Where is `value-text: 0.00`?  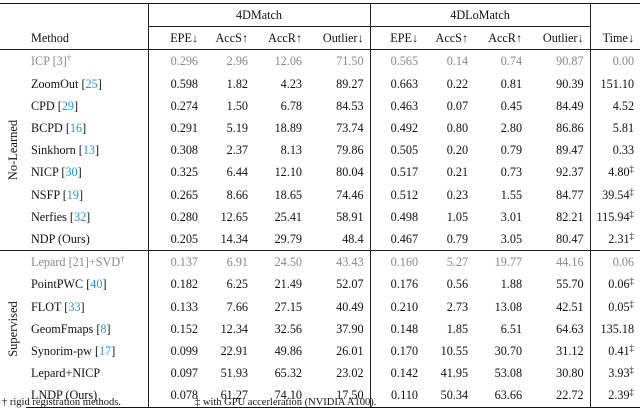 value-text: 0.00 is located at coordinates (623, 61).